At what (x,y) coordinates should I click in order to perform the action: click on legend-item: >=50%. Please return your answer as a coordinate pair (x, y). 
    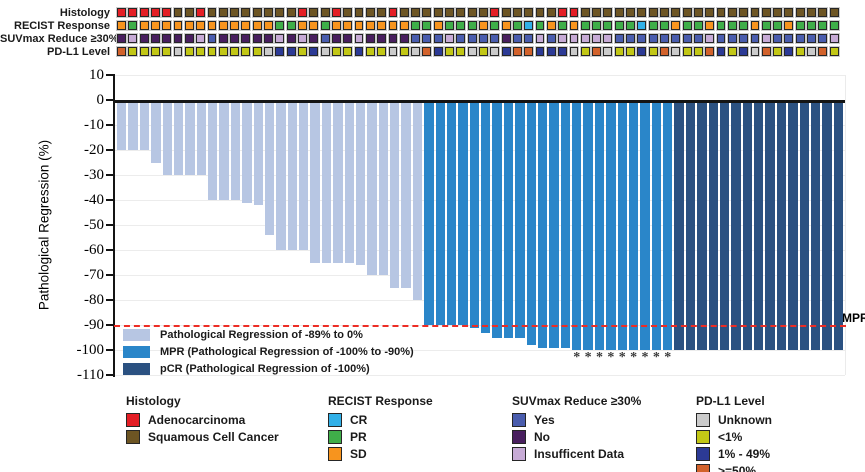
    Looking at the image, I should click on (734, 467).